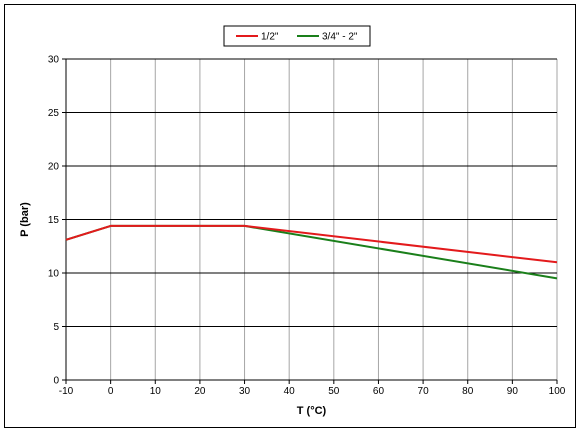 The image size is (580, 432). What do you see at coordinates (54, 113) in the screenshot?
I see `y-tick-label: 25` at bounding box center [54, 113].